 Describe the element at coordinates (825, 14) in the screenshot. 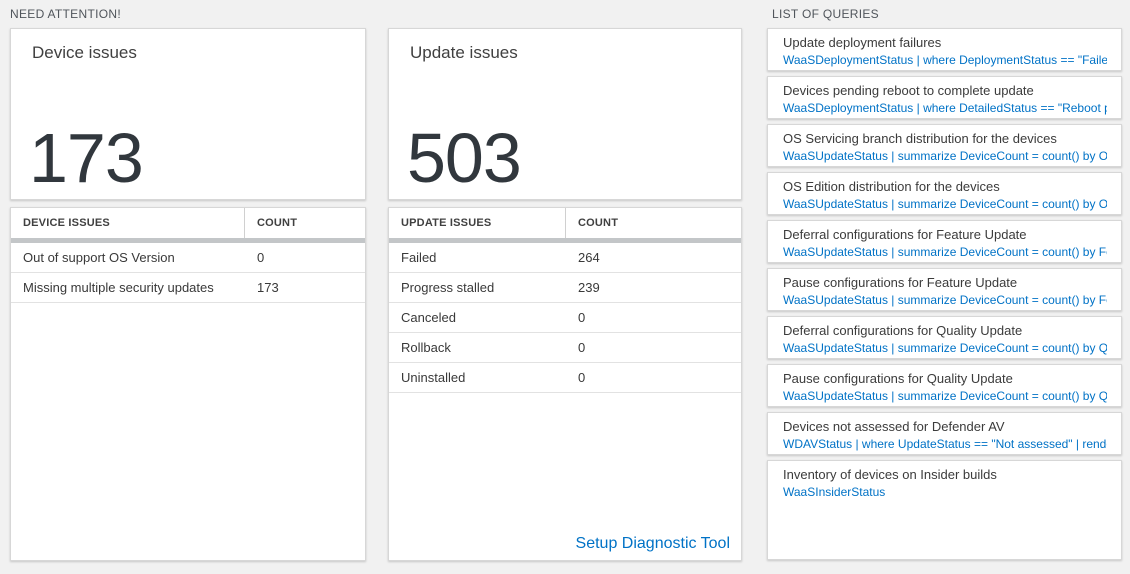

I see `list-of-queries-header: LIST OF QUERIES` at that location.